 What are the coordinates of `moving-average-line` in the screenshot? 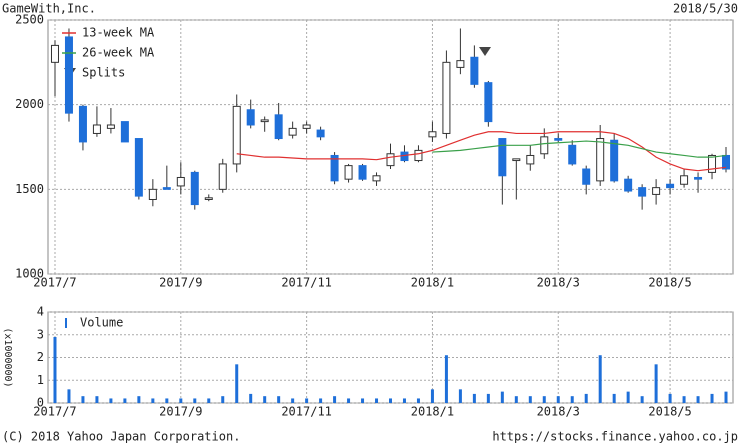 It's located at (579, 149).